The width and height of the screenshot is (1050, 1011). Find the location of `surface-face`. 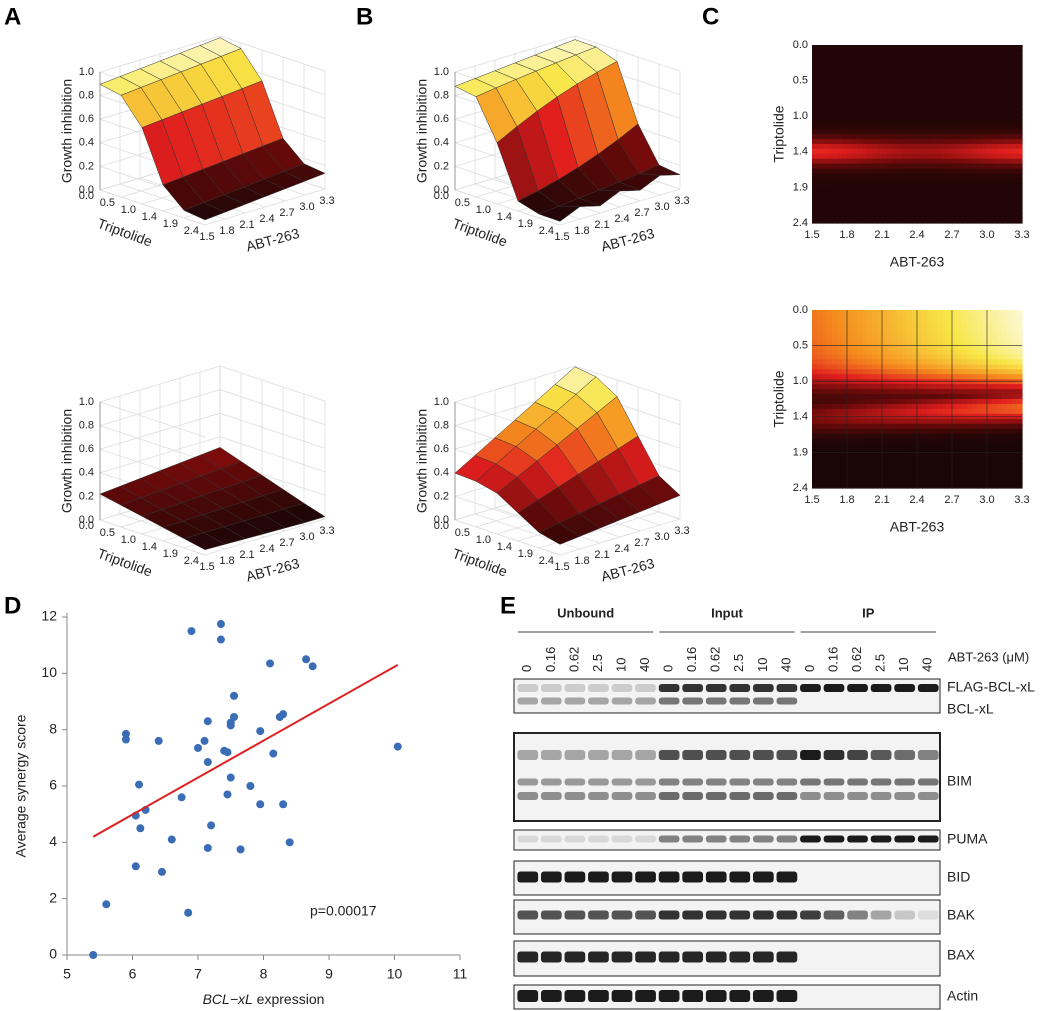

surface-face is located at coordinates (559, 213).